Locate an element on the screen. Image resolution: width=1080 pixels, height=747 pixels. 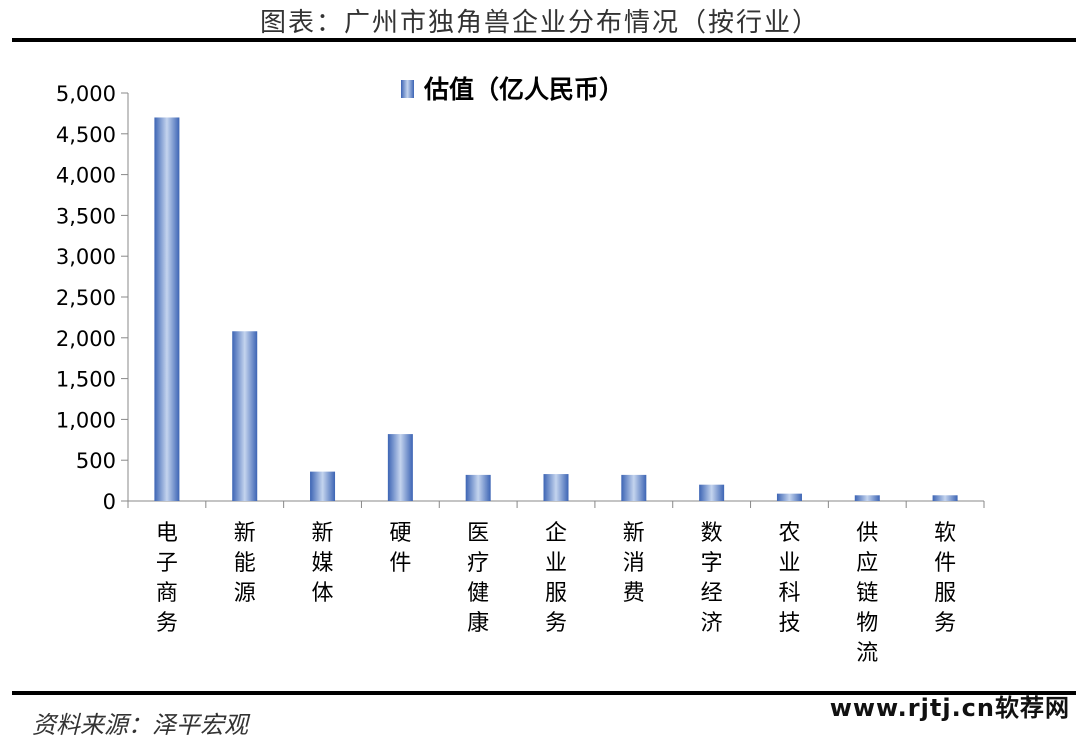
x-tick-label: 硬件 is located at coordinates (400, 548).